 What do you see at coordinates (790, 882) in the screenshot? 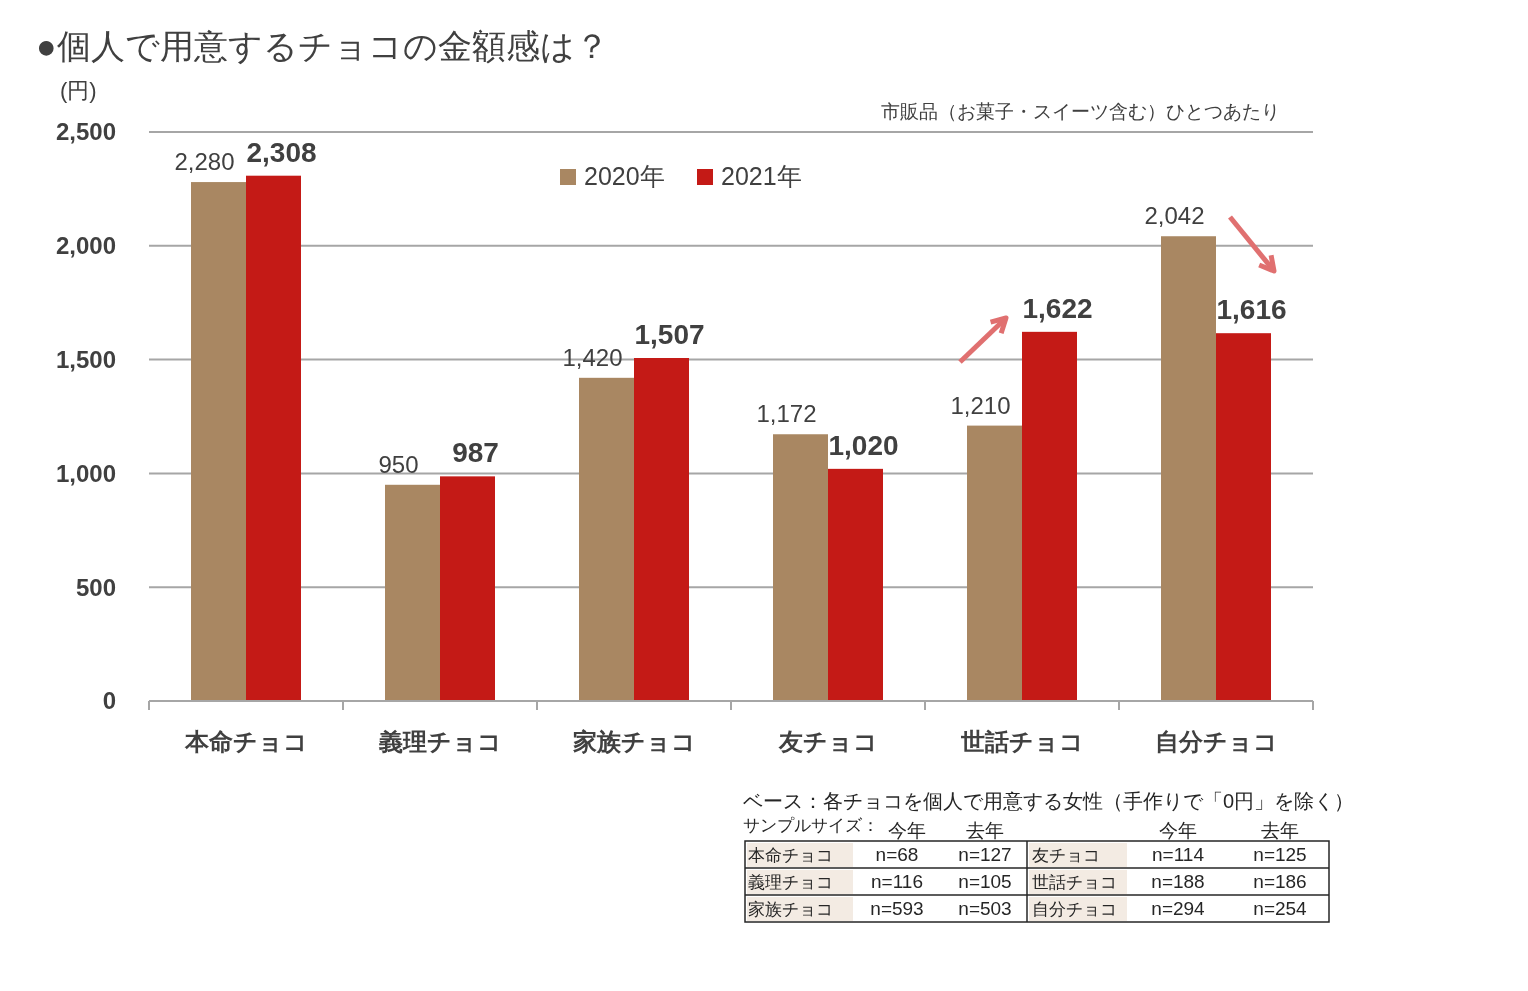
I see `text: 義理チョコ` at bounding box center [790, 882].